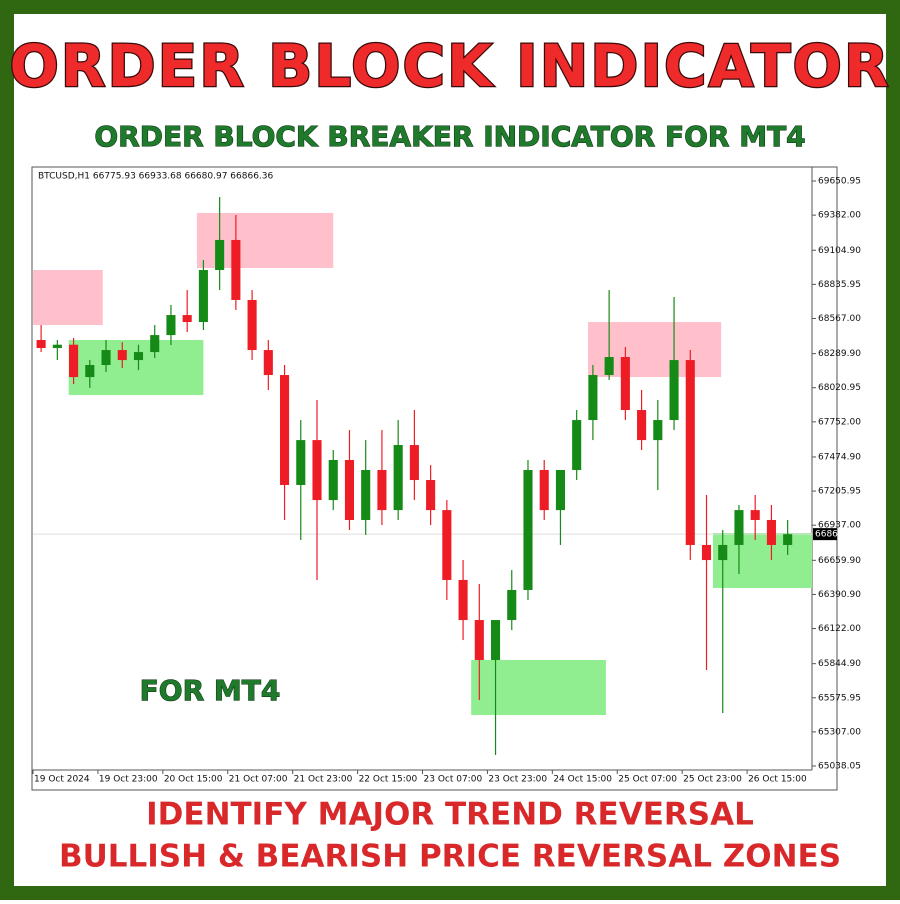 This screenshot has height=904, width=900. I want to click on y-tick-label: 69104.90, so click(839, 251).